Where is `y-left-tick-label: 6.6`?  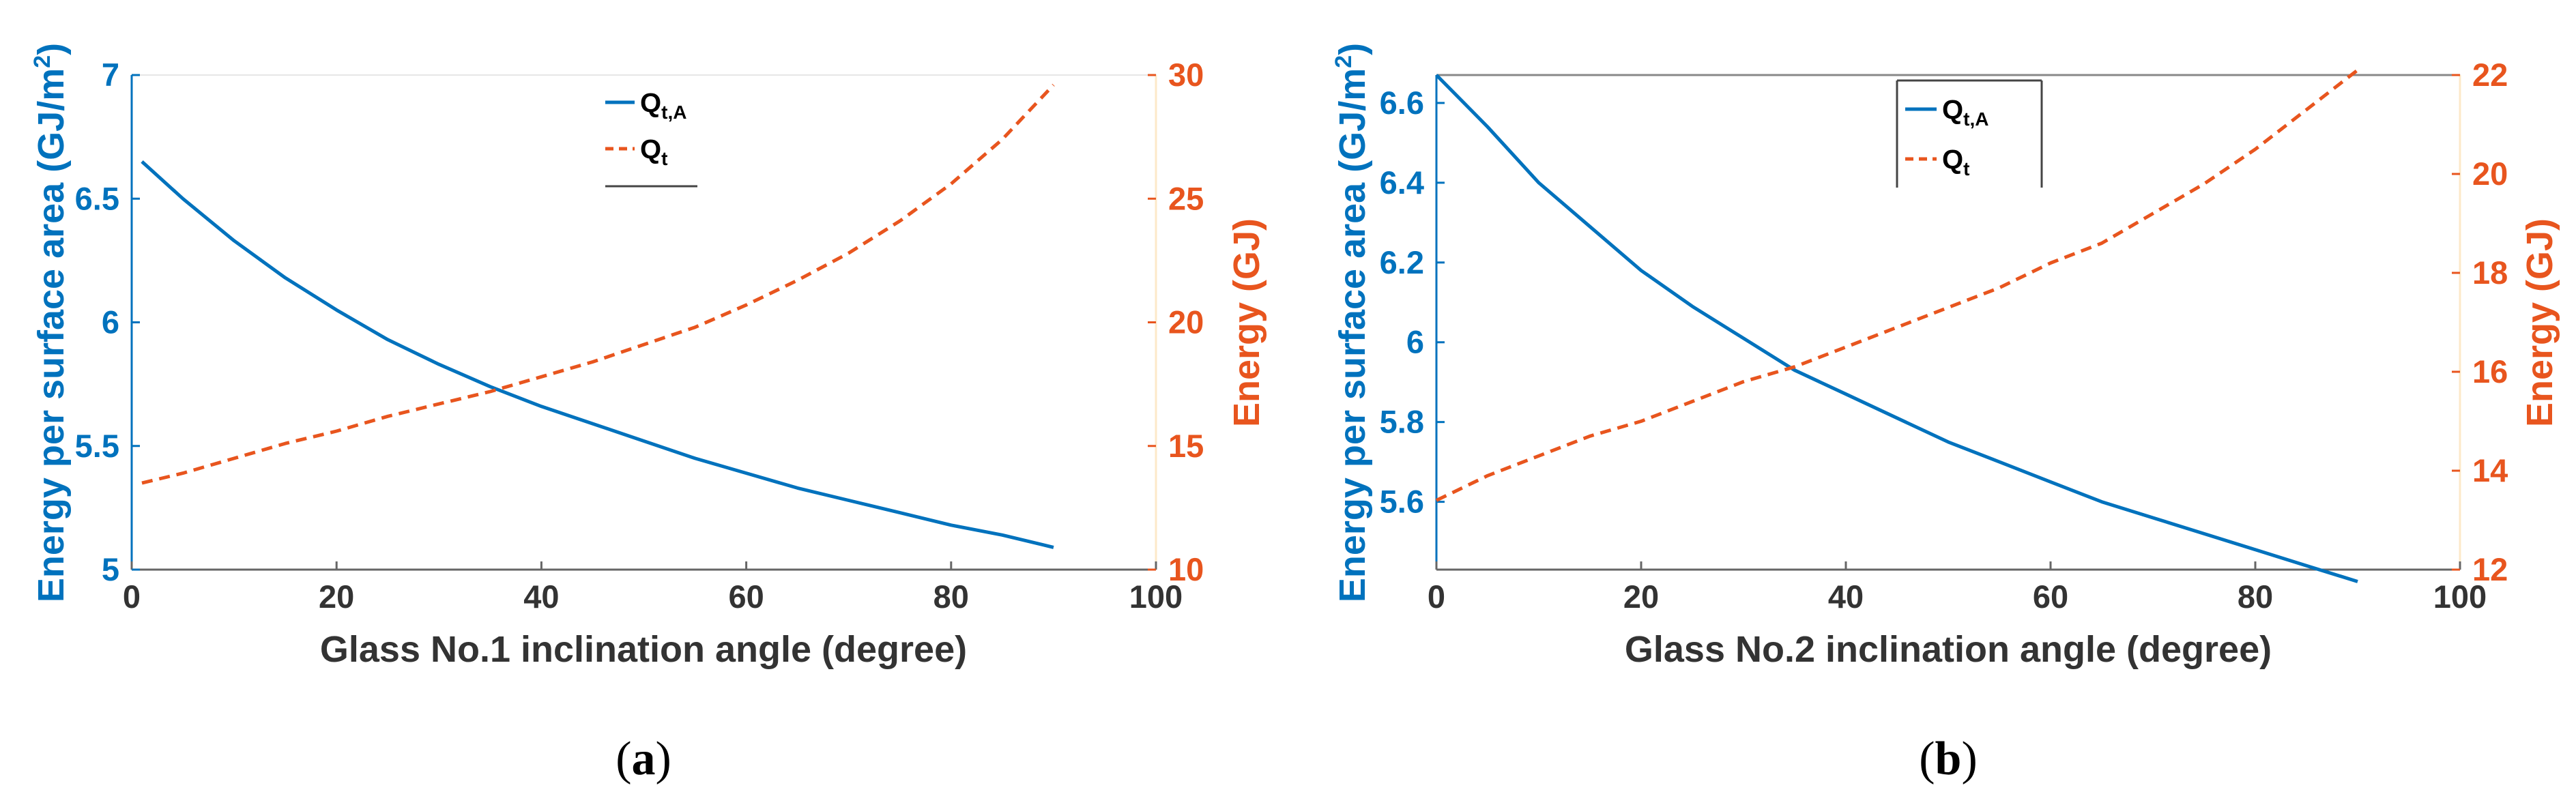
y-left-tick-label: 6.6 is located at coordinates (1402, 103).